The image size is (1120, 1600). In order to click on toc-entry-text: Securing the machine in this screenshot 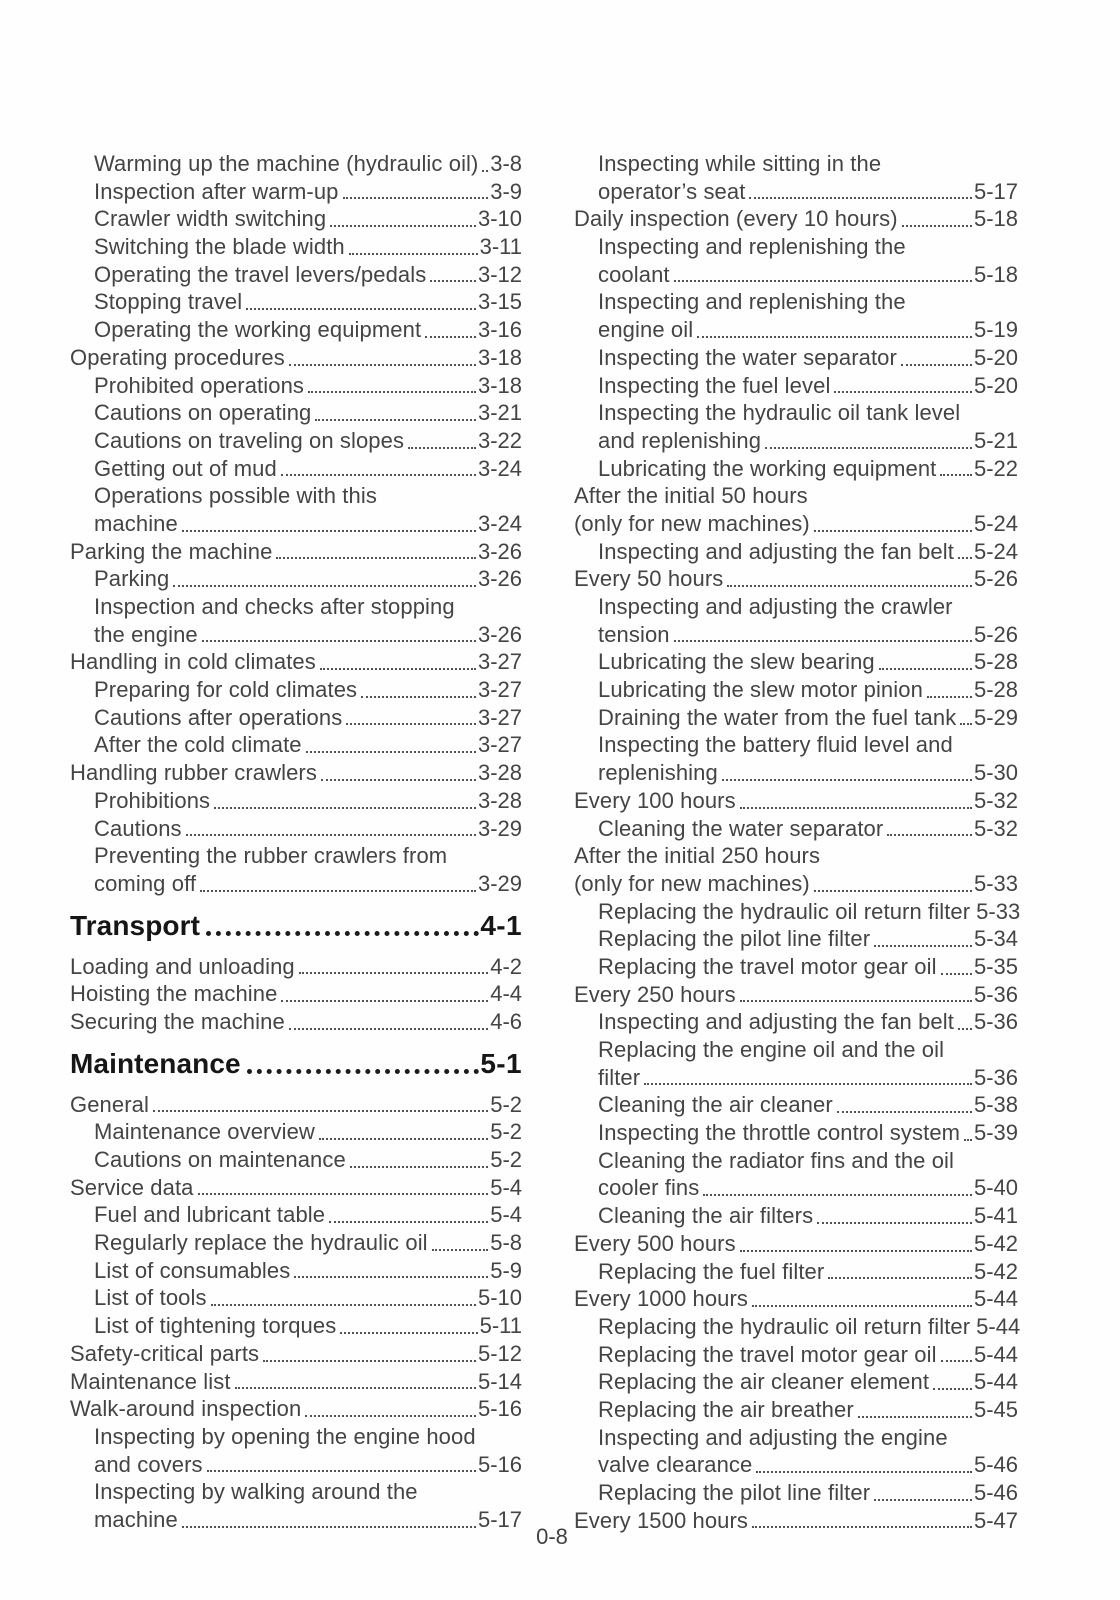, I will do `click(177, 1021)`.